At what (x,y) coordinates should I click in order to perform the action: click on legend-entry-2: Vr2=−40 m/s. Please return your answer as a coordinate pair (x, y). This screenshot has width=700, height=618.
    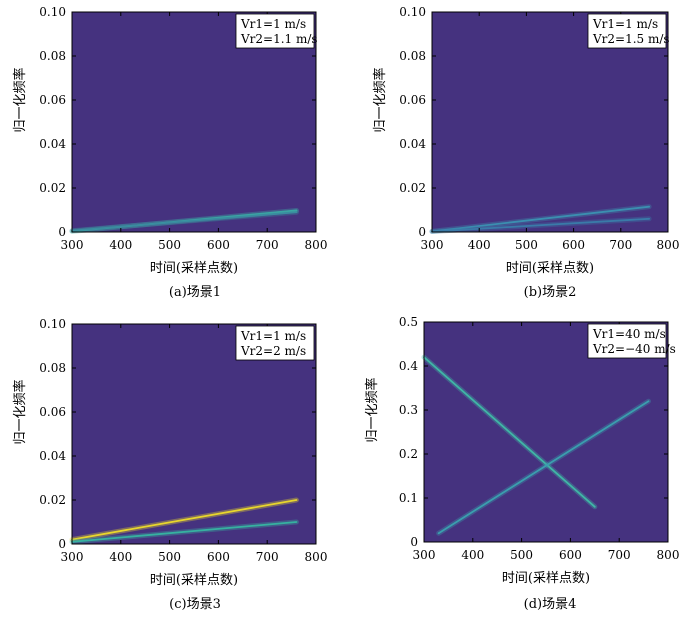
    Looking at the image, I should click on (634, 349).